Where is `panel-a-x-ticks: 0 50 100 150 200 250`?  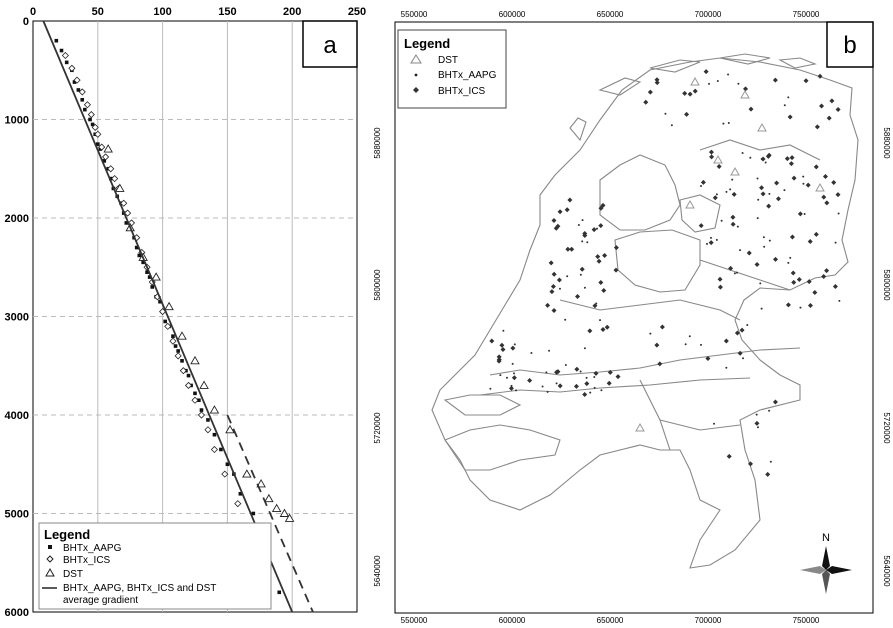 panel-a-x-ticks: 0 50 100 150 200 250 is located at coordinates (198, 12).